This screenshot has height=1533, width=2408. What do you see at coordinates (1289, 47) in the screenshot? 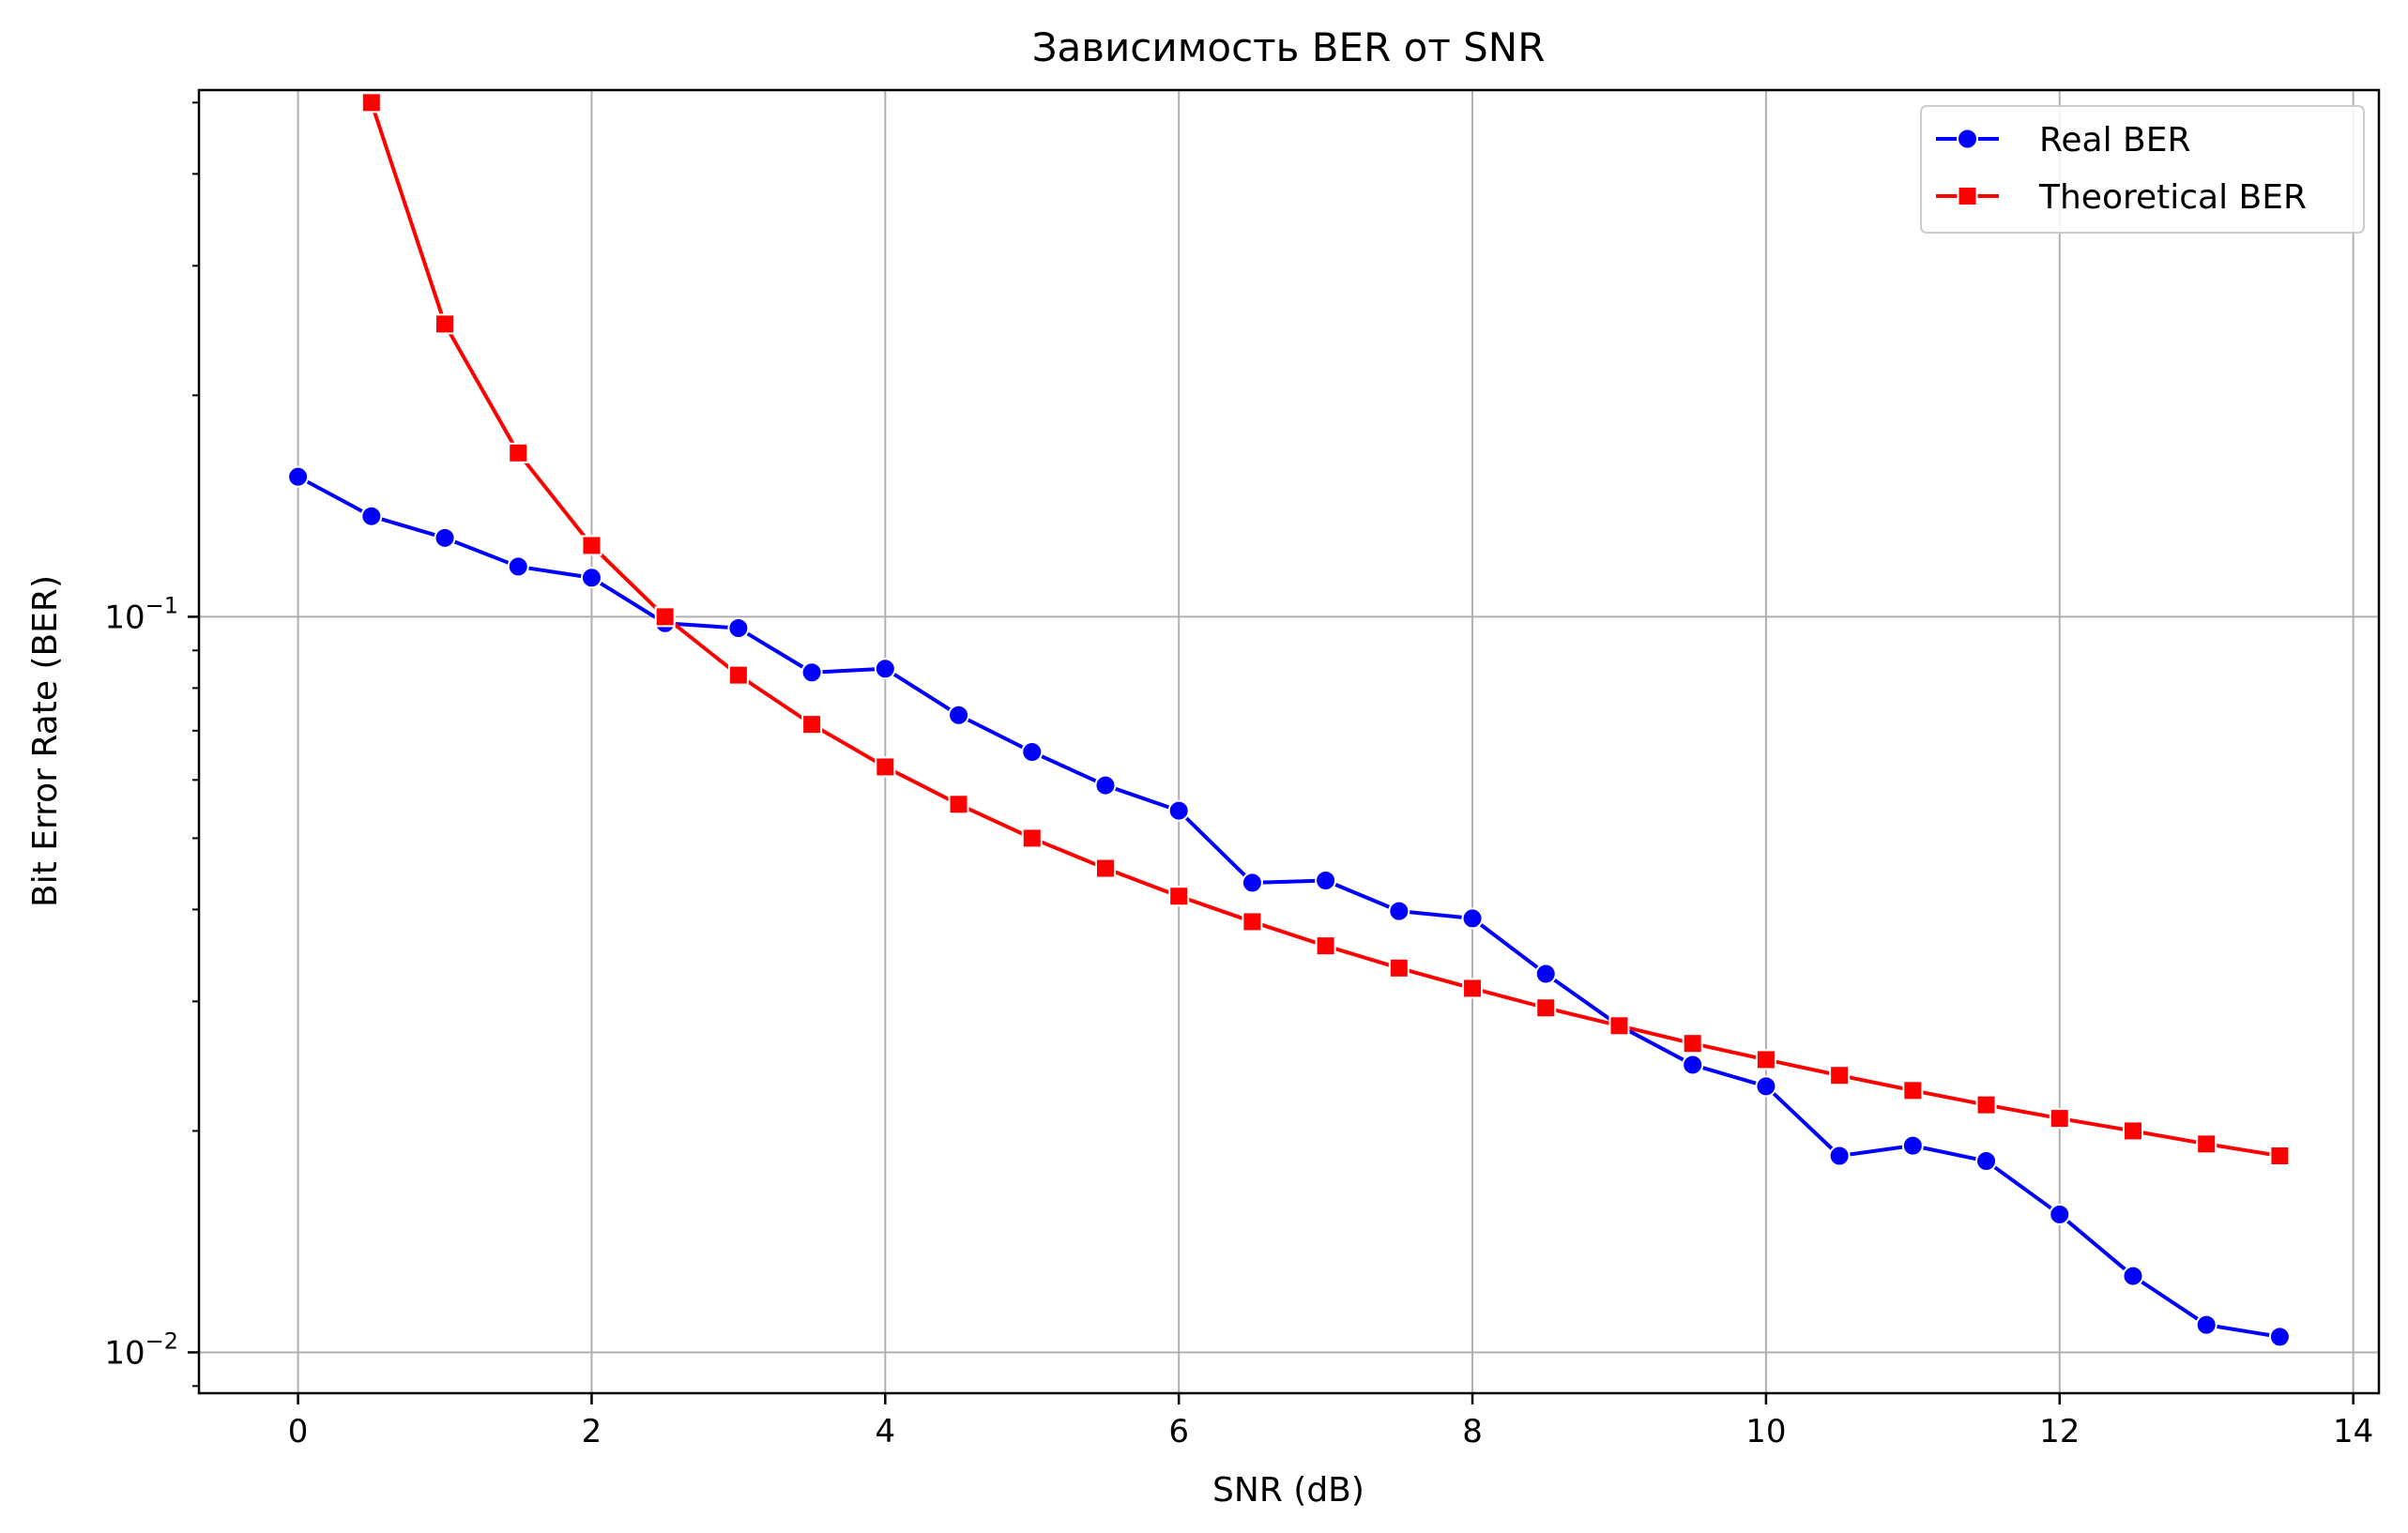
I see `chart-title: Зависимость BER от SNR` at bounding box center [1289, 47].